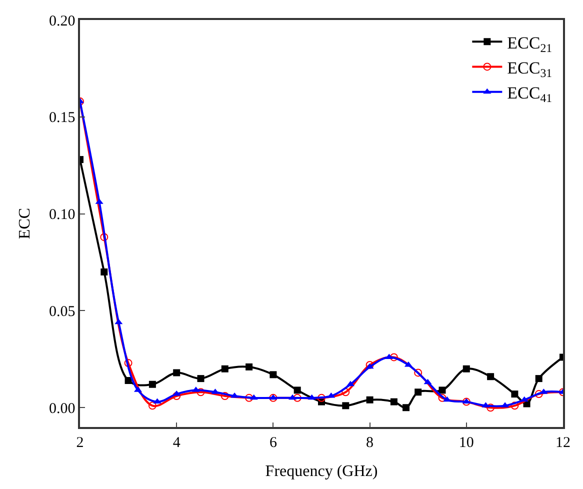 Image resolution: width=583 pixels, height=489 pixels. What do you see at coordinates (62, 118) in the screenshot?
I see `y-tick-label: 0.15` at bounding box center [62, 118].